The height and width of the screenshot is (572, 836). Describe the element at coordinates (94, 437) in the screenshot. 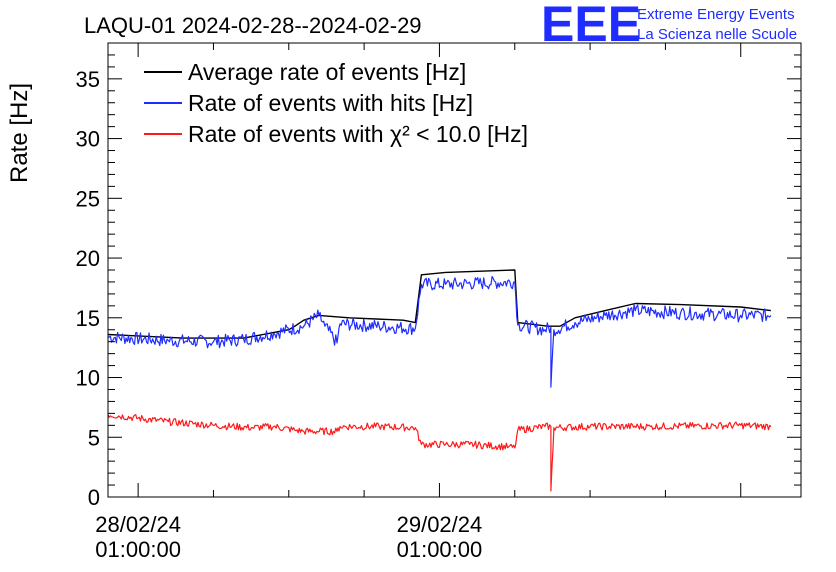

I see `y-tick-label: 5` at that location.